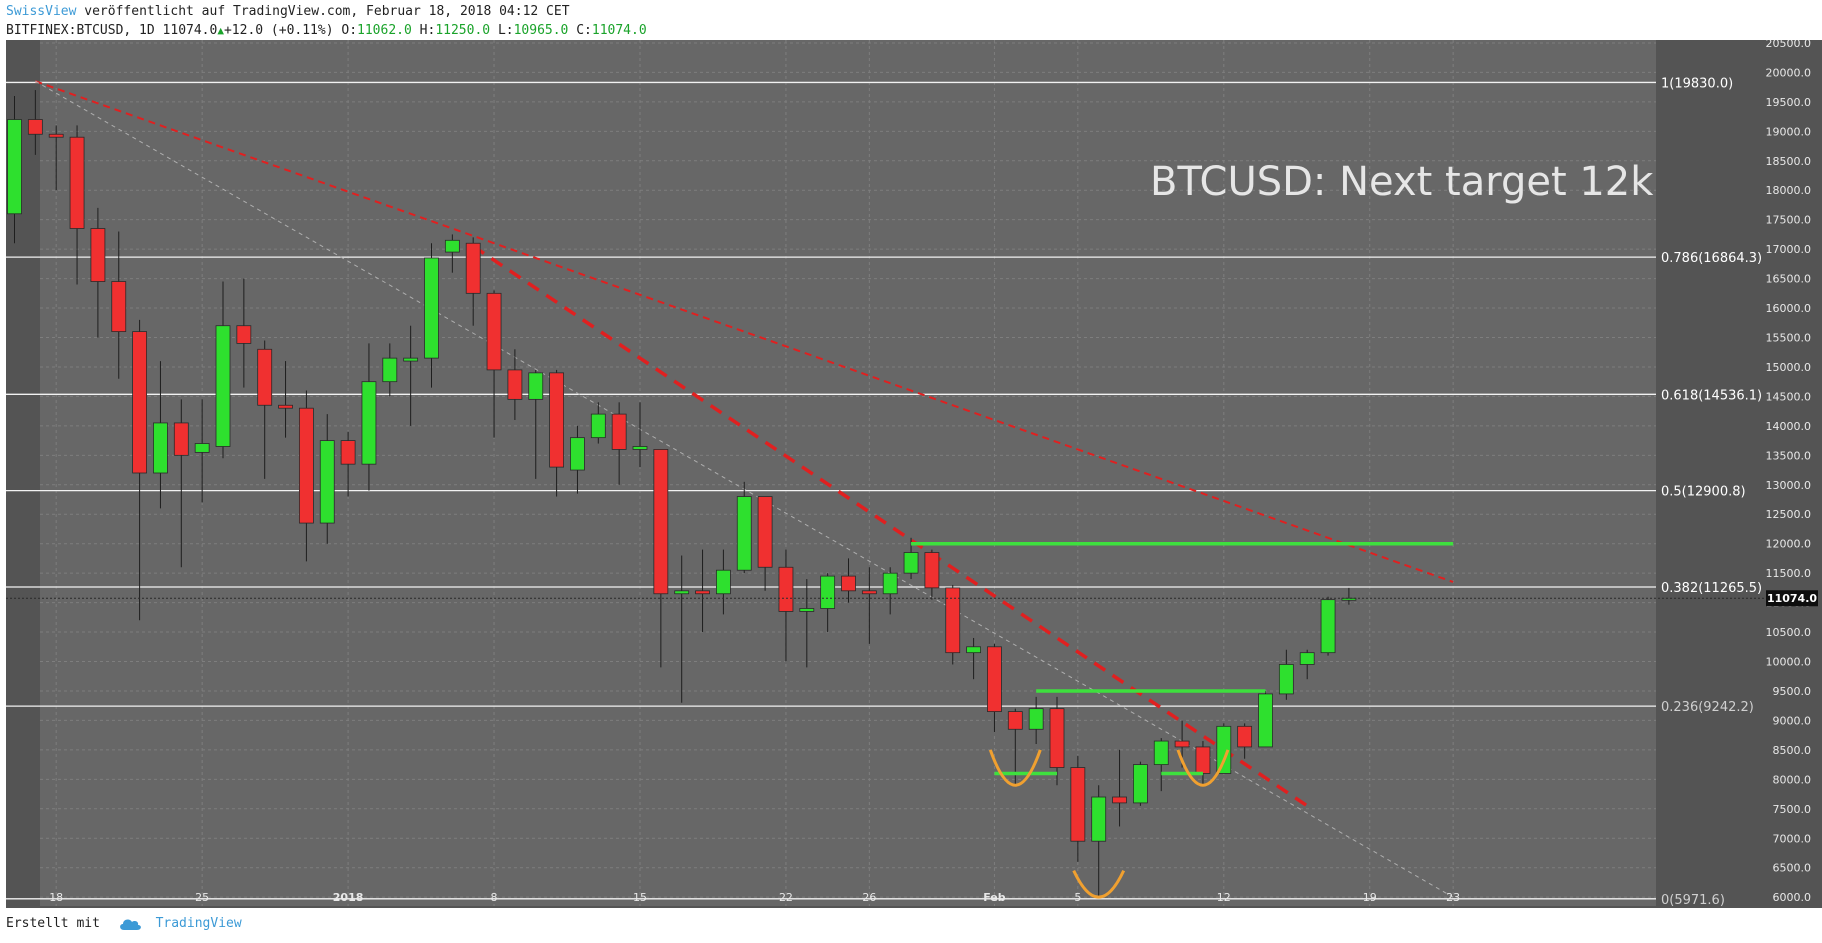  Describe the element at coordinates (130, 924) in the screenshot. I see `tradingview-cloud-icon` at that location.